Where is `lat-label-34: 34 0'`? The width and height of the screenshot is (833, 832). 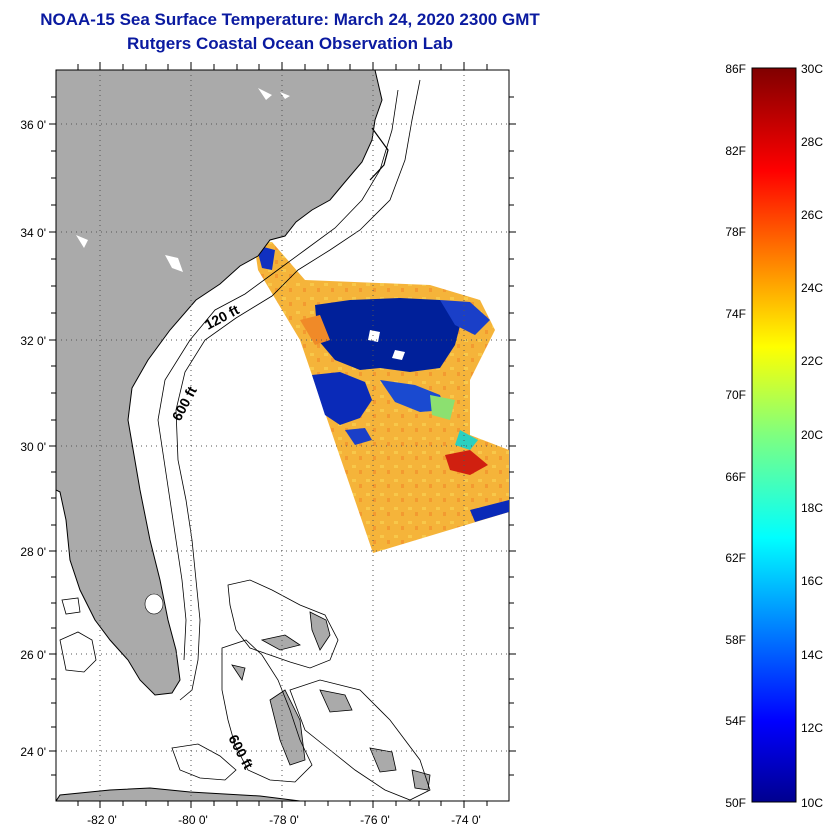
lat-label-34: 34 0' is located at coordinates (33, 233).